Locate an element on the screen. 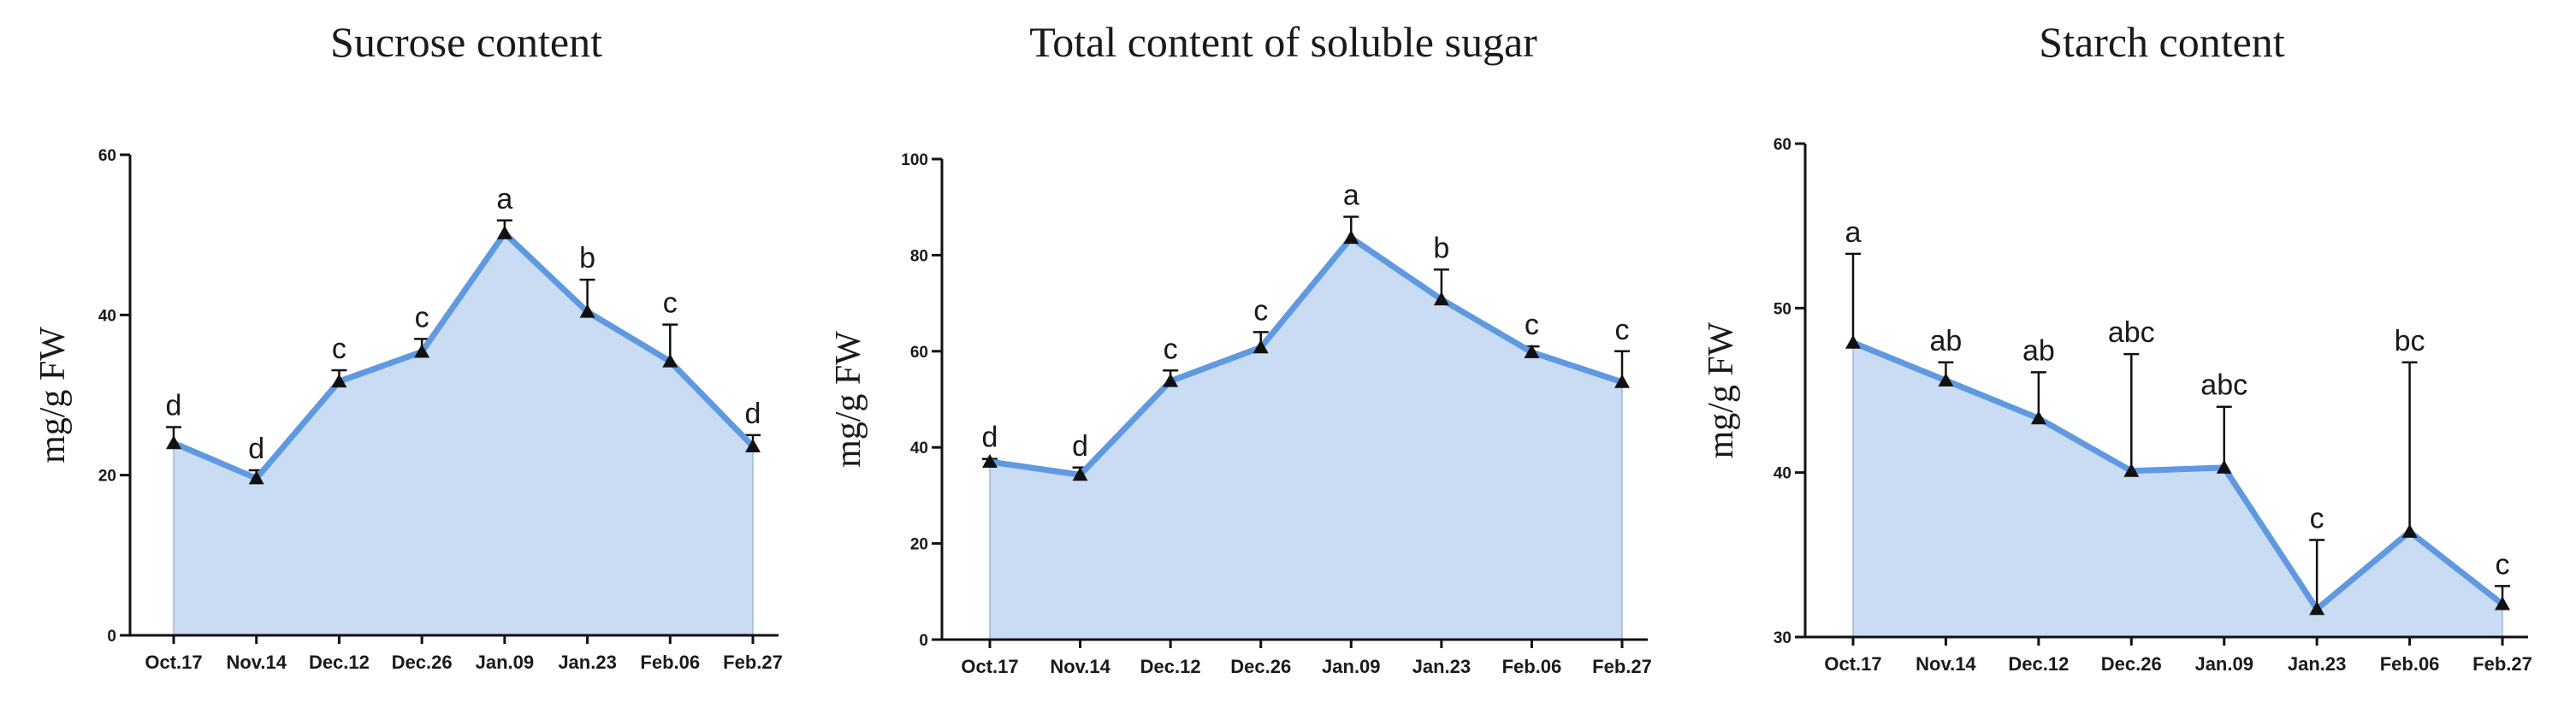 This screenshot has height=702, width=2576. y-tick-label: 100 is located at coordinates (915, 160).